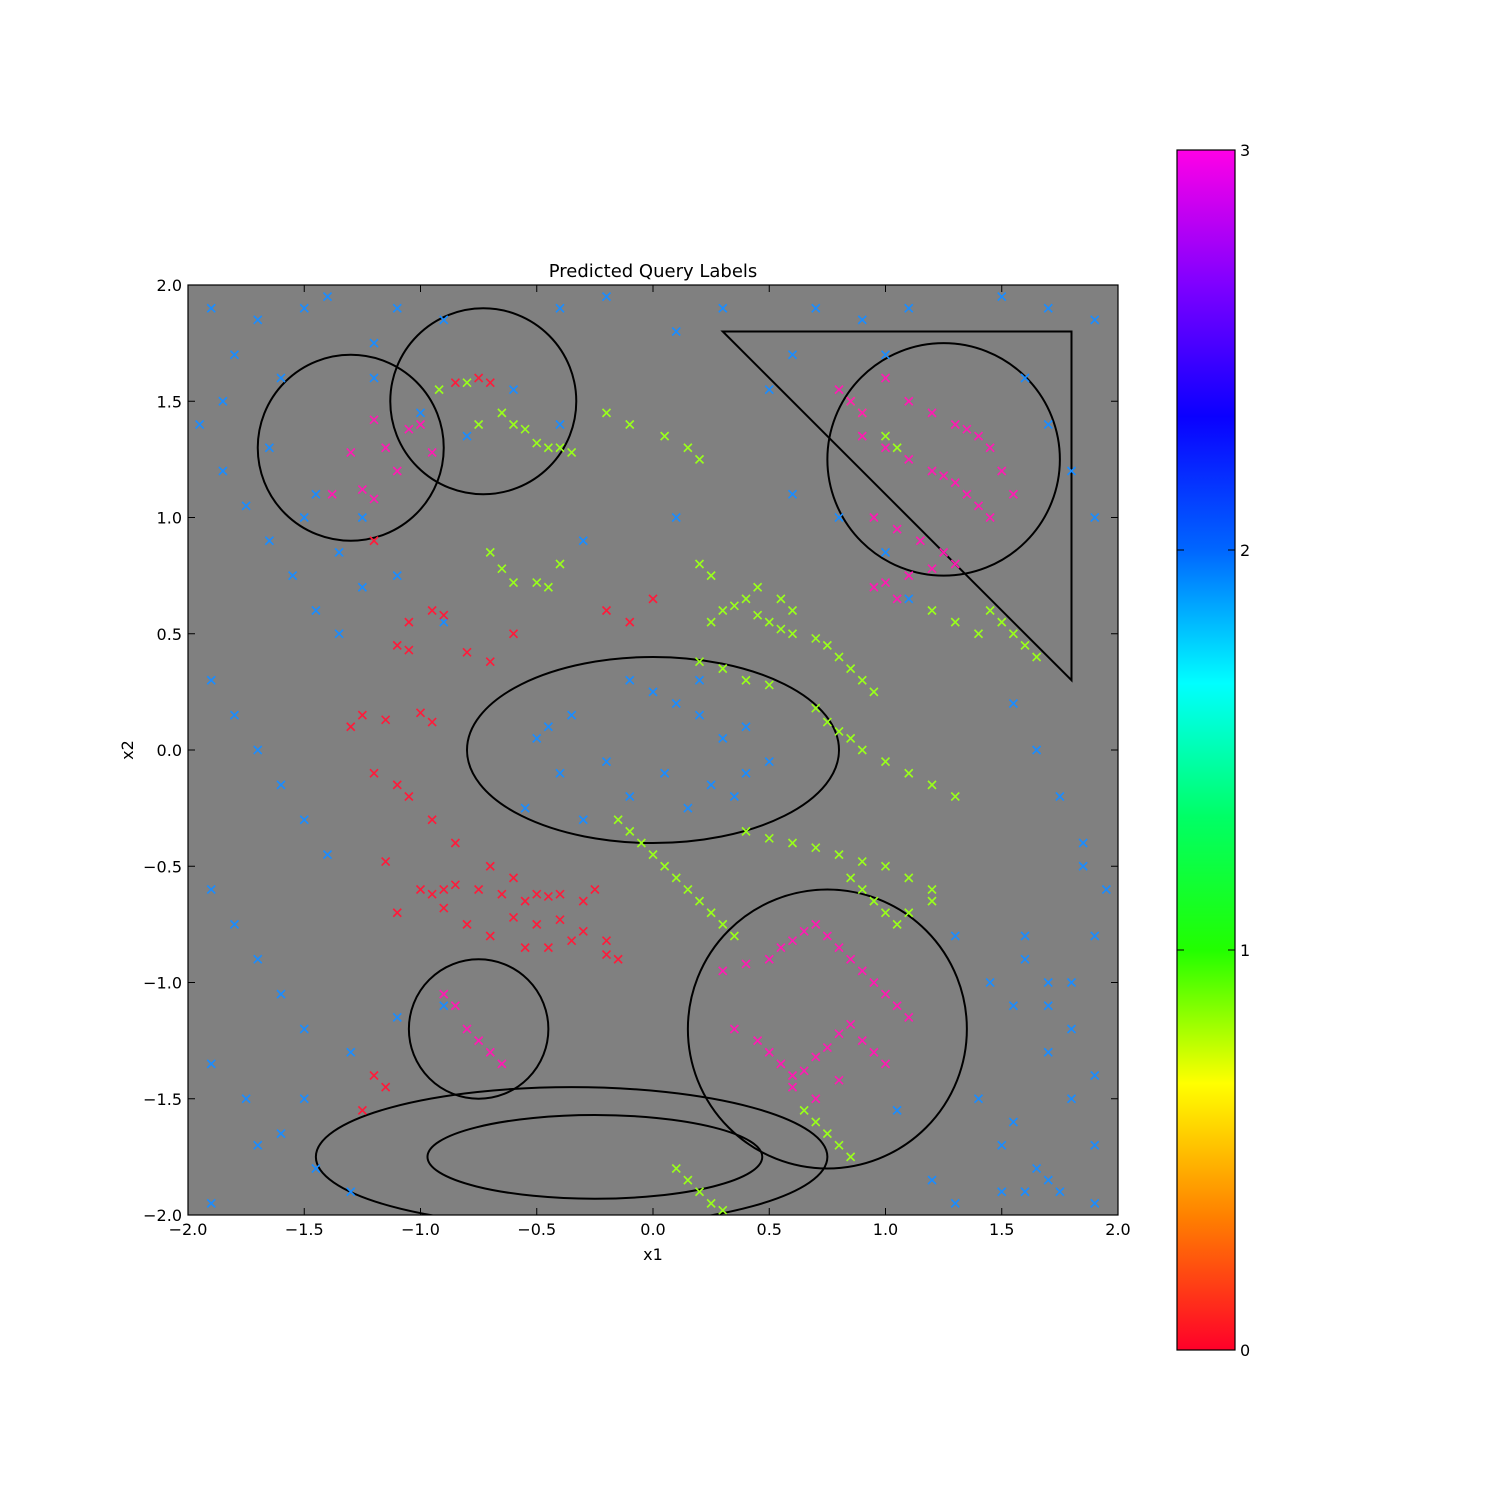 This screenshot has height=1504, width=1500. I want to click on x-axis-label: x1, so click(653, 1254).